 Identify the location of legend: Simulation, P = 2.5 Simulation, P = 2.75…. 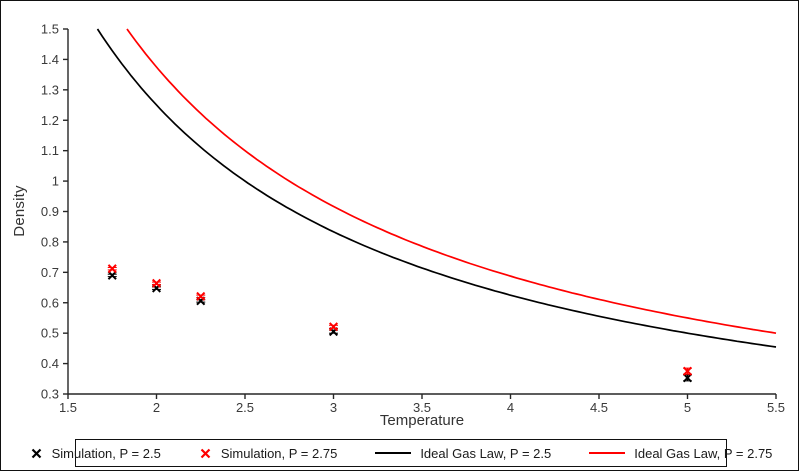
(401, 453).